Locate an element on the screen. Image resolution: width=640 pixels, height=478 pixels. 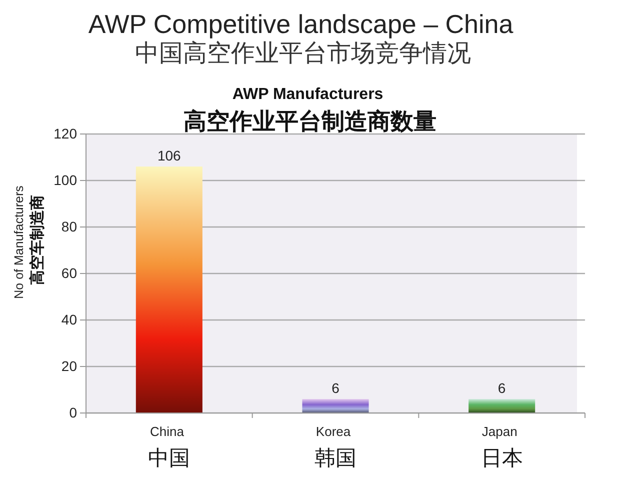
data-label: 106 is located at coordinates (169, 156).